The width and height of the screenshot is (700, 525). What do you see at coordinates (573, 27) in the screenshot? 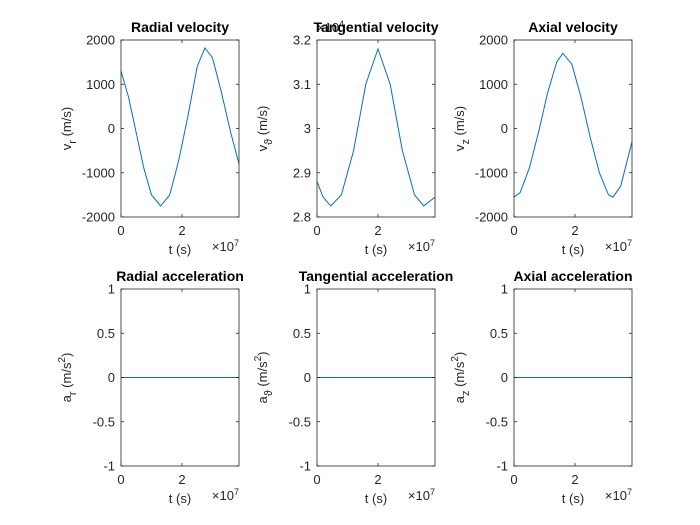
I see `chart-title: Axial velocity` at bounding box center [573, 27].